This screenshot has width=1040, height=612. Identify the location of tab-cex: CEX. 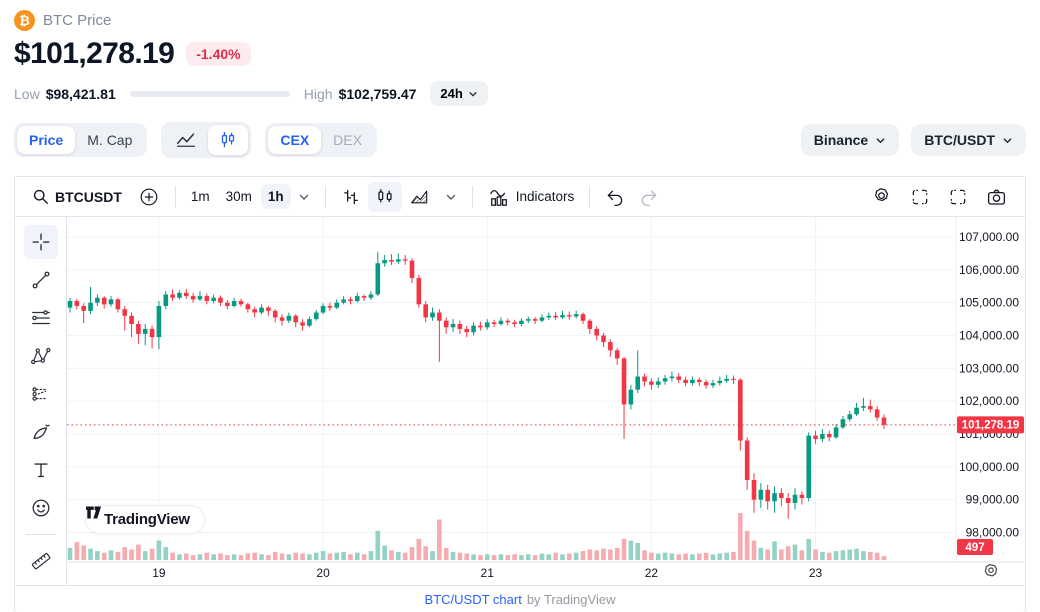
(295, 140).